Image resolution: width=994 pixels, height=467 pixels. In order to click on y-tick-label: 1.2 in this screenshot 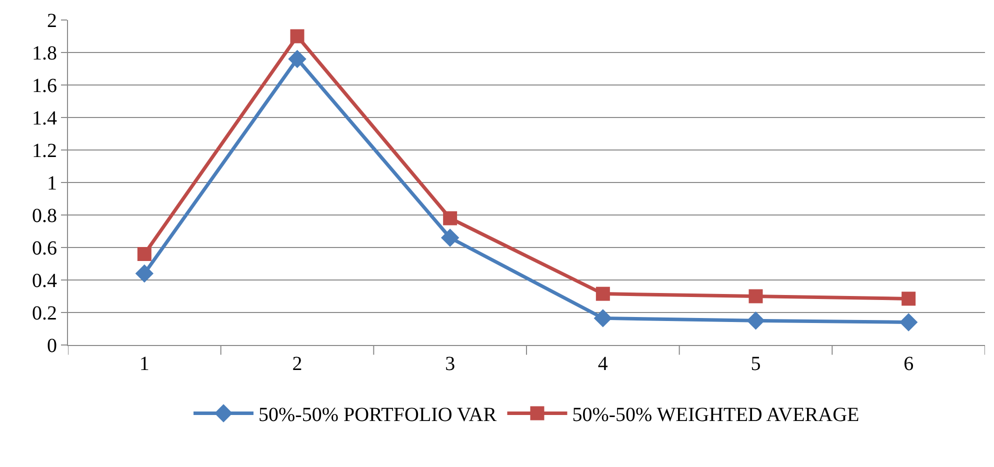, I will do `click(44, 151)`.